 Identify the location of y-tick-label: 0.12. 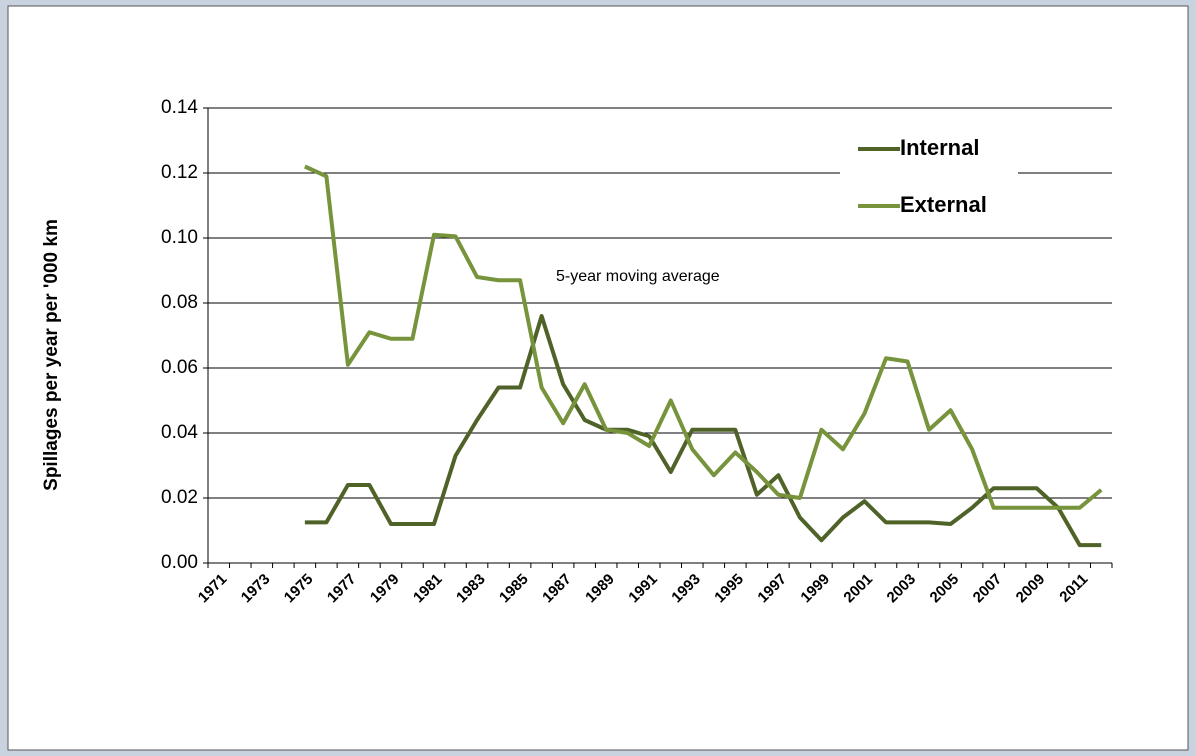
(179, 172).